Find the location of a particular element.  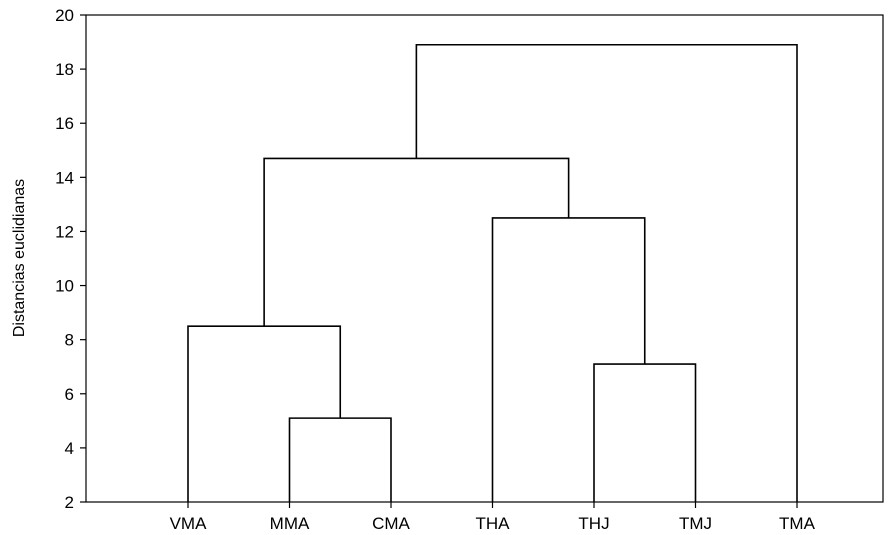

y-tick-label: 6 is located at coordinates (69, 394).